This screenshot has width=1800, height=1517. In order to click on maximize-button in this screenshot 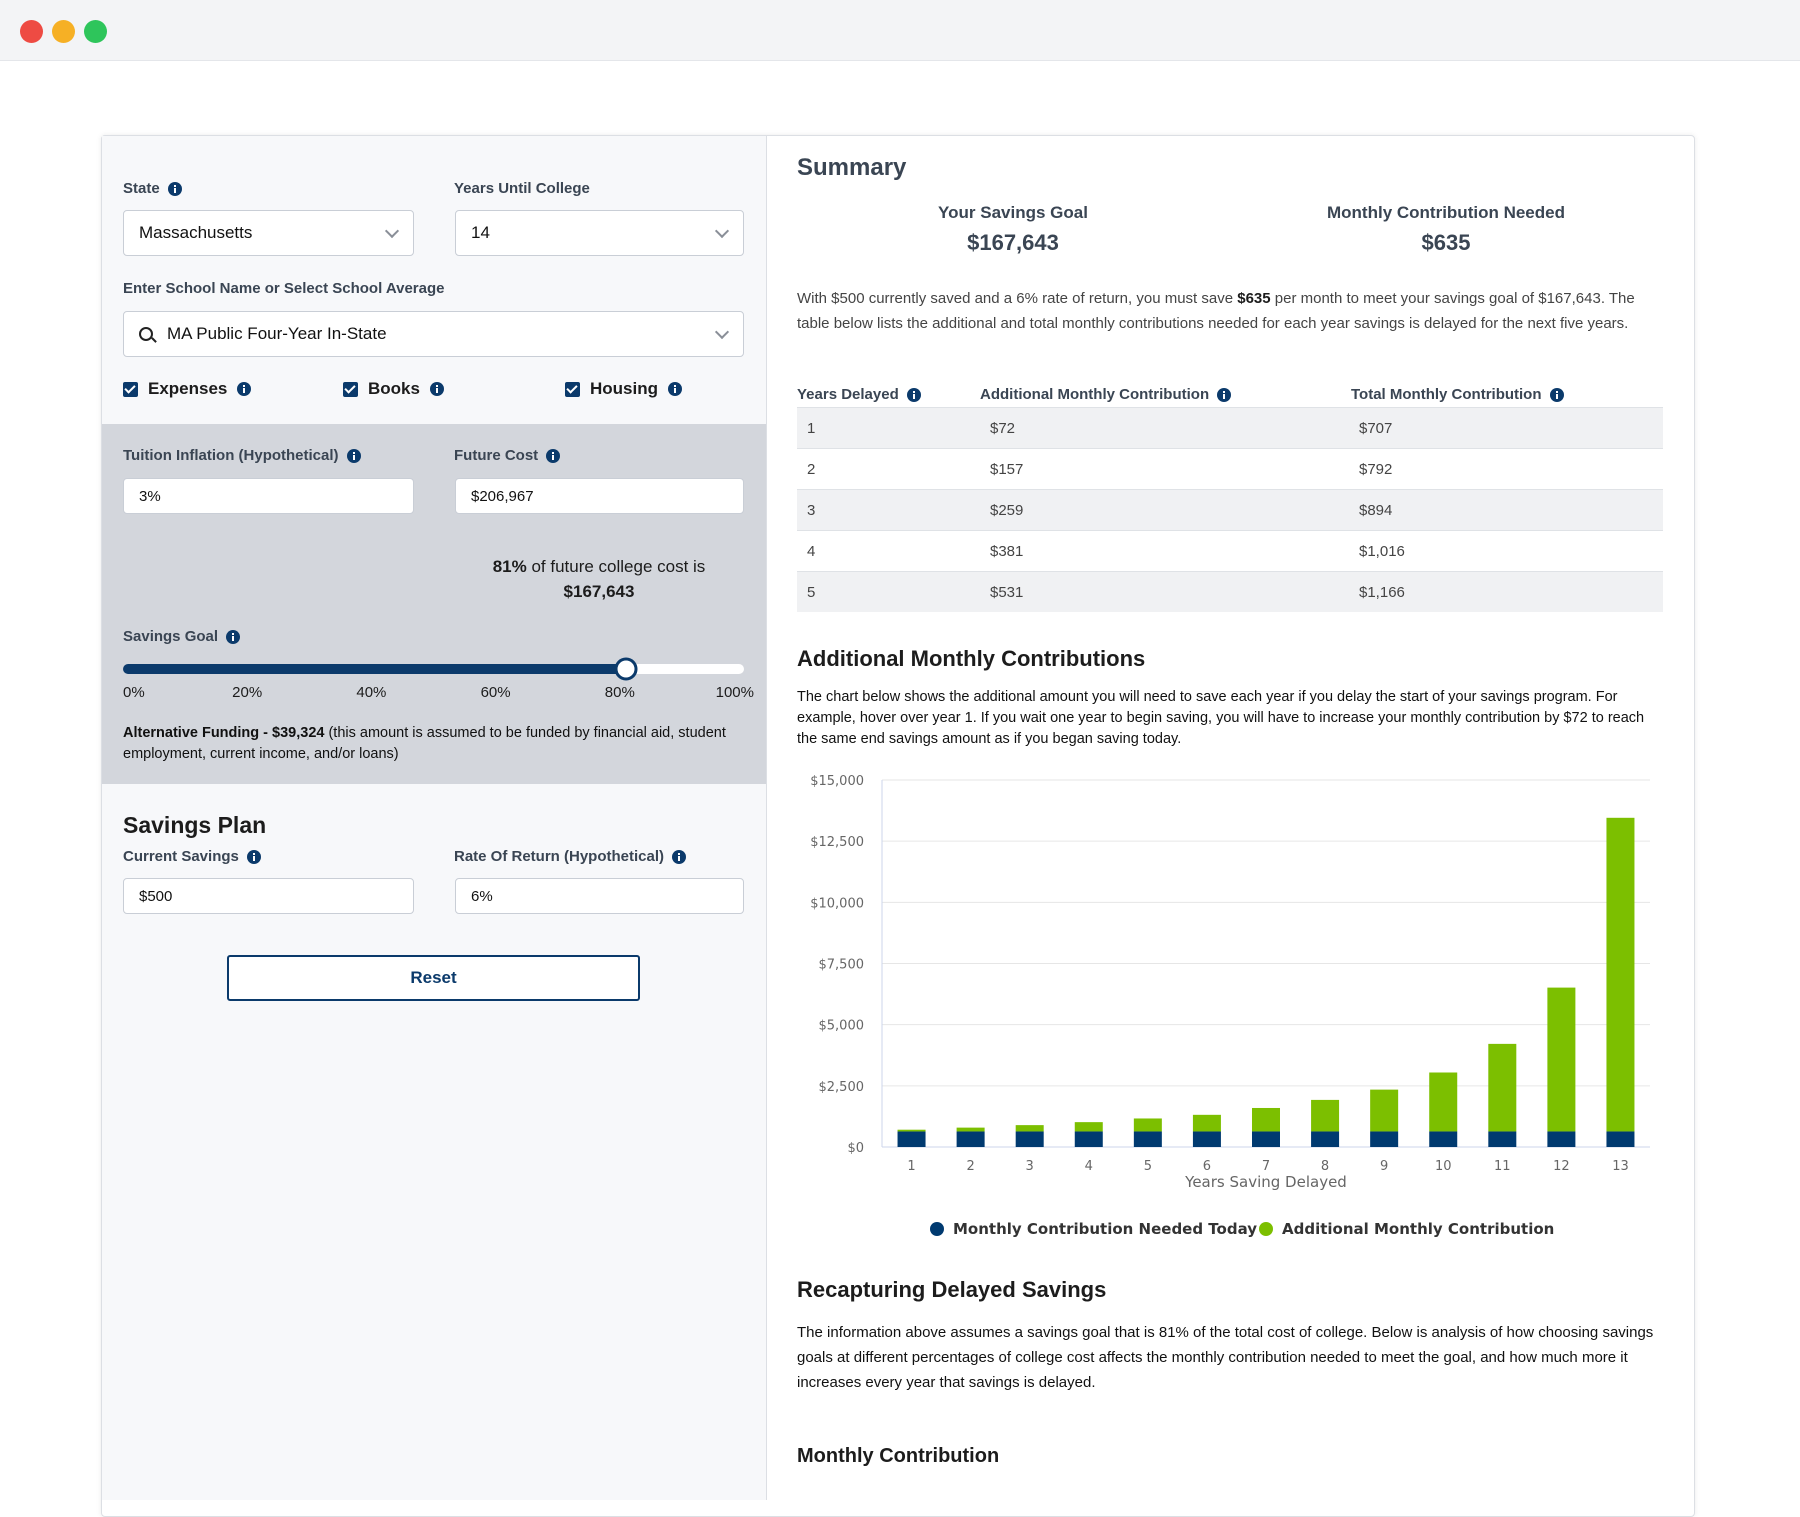, I will do `click(95, 31)`.